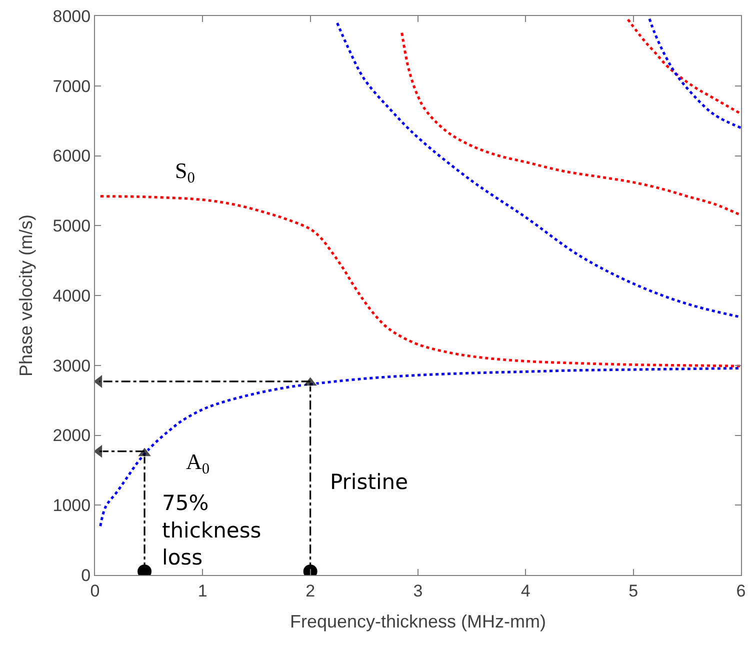 This screenshot has width=752, height=647. What do you see at coordinates (311, 590) in the screenshot?
I see `x-tick-label: 2` at bounding box center [311, 590].